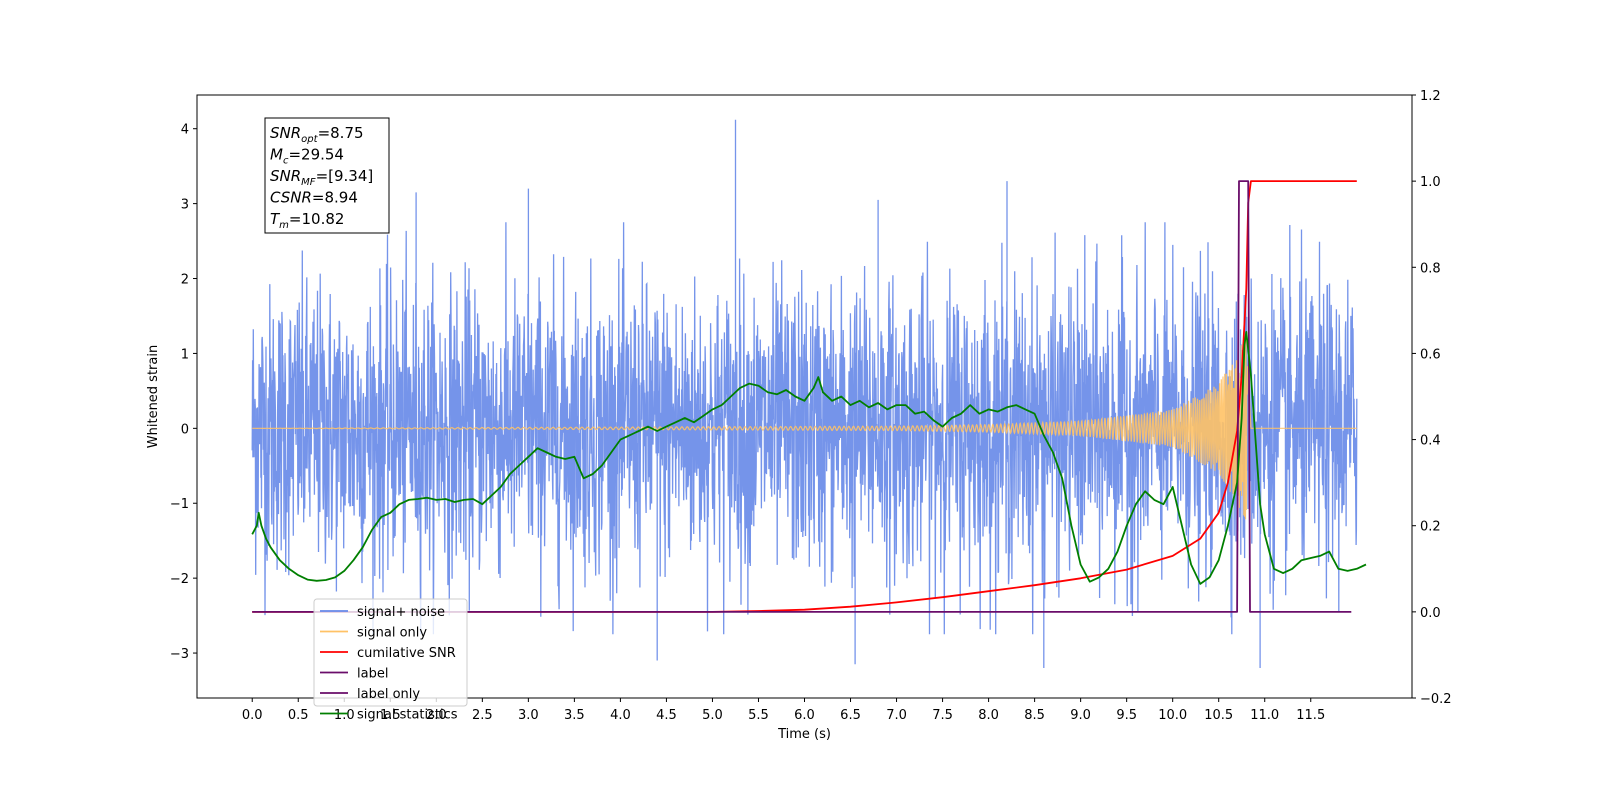 The image size is (1600, 800). Describe the element at coordinates (344, 715) in the screenshot. I see `x-tick-label: 1.0` at that location.